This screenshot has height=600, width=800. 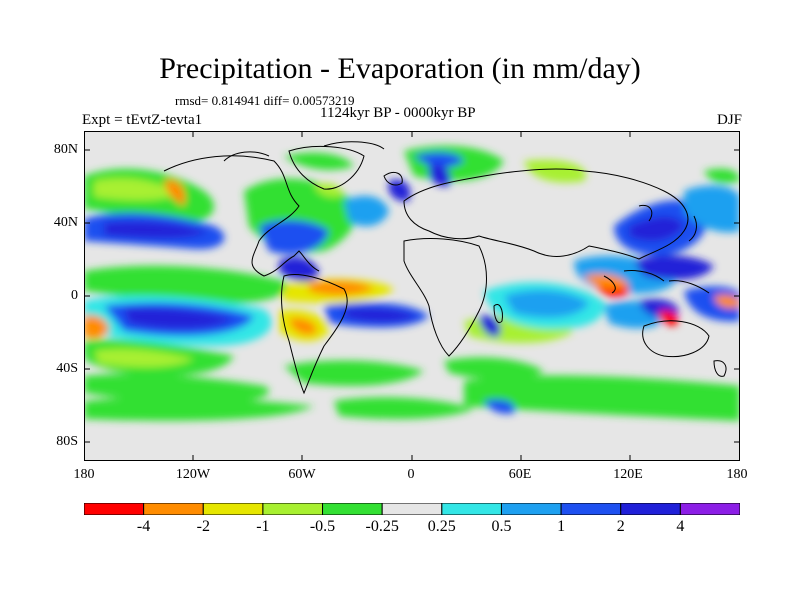 What do you see at coordinates (441, 526) in the screenshot?
I see `colorbar-label: 0.25` at bounding box center [441, 526].